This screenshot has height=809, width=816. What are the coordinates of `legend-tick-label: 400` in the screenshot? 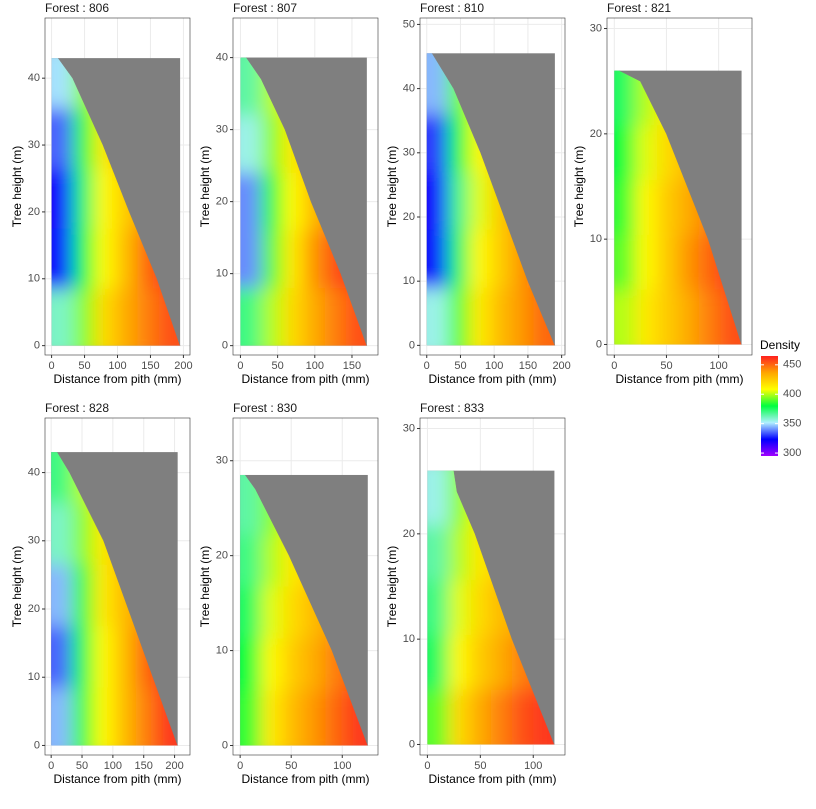 It's located at (792, 394).